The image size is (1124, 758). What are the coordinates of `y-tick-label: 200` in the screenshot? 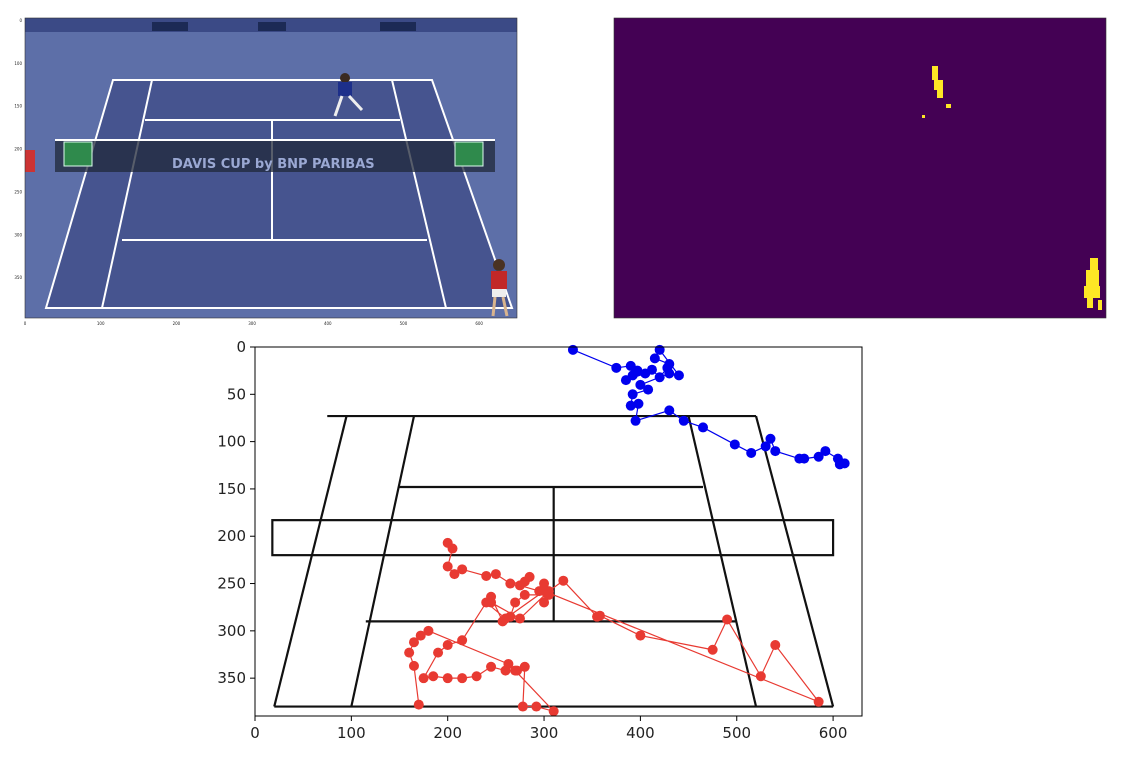 It's located at (18, 149).